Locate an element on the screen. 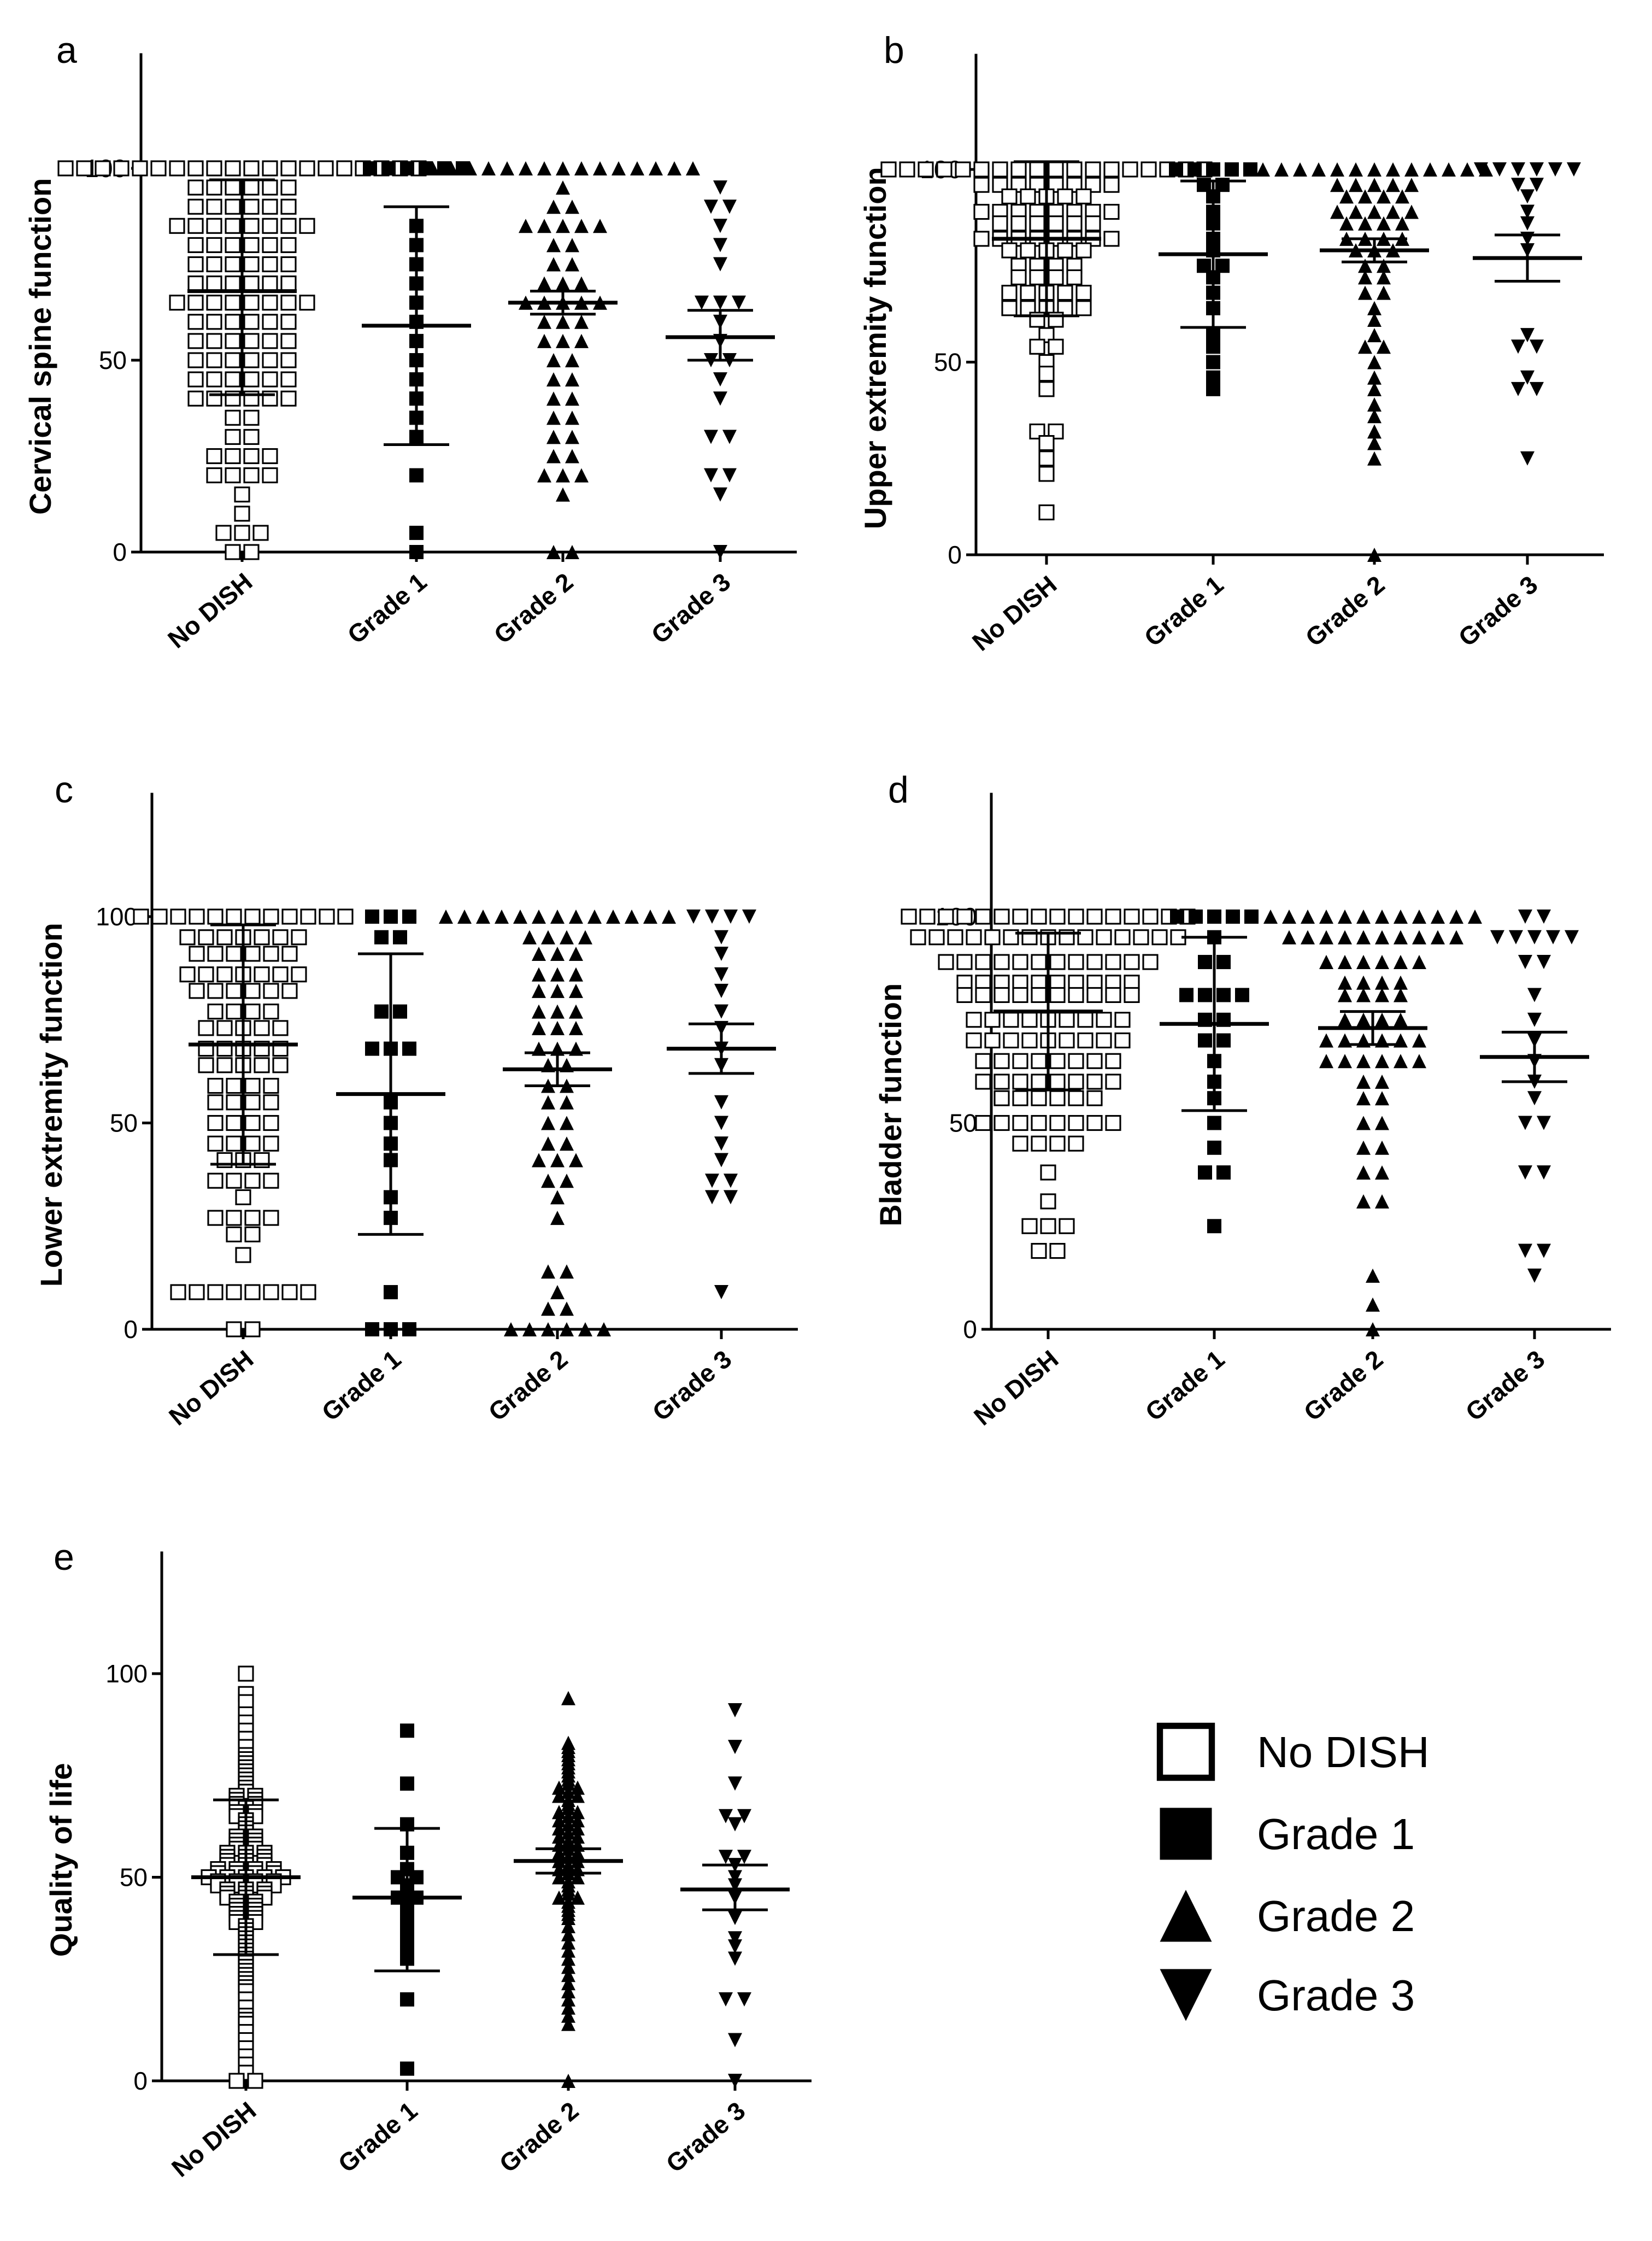 This screenshot has width=1652, height=2241. y-tick-label: 50 is located at coordinates (948, 363).